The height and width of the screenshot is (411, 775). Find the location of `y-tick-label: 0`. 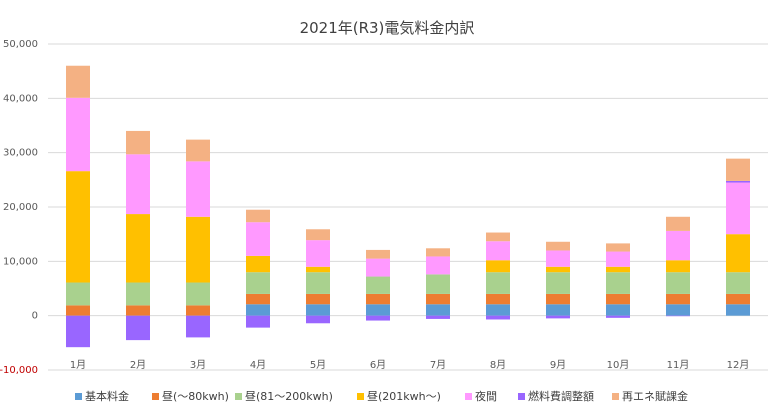

y-tick-label: 0 is located at coordinates (35, 316).